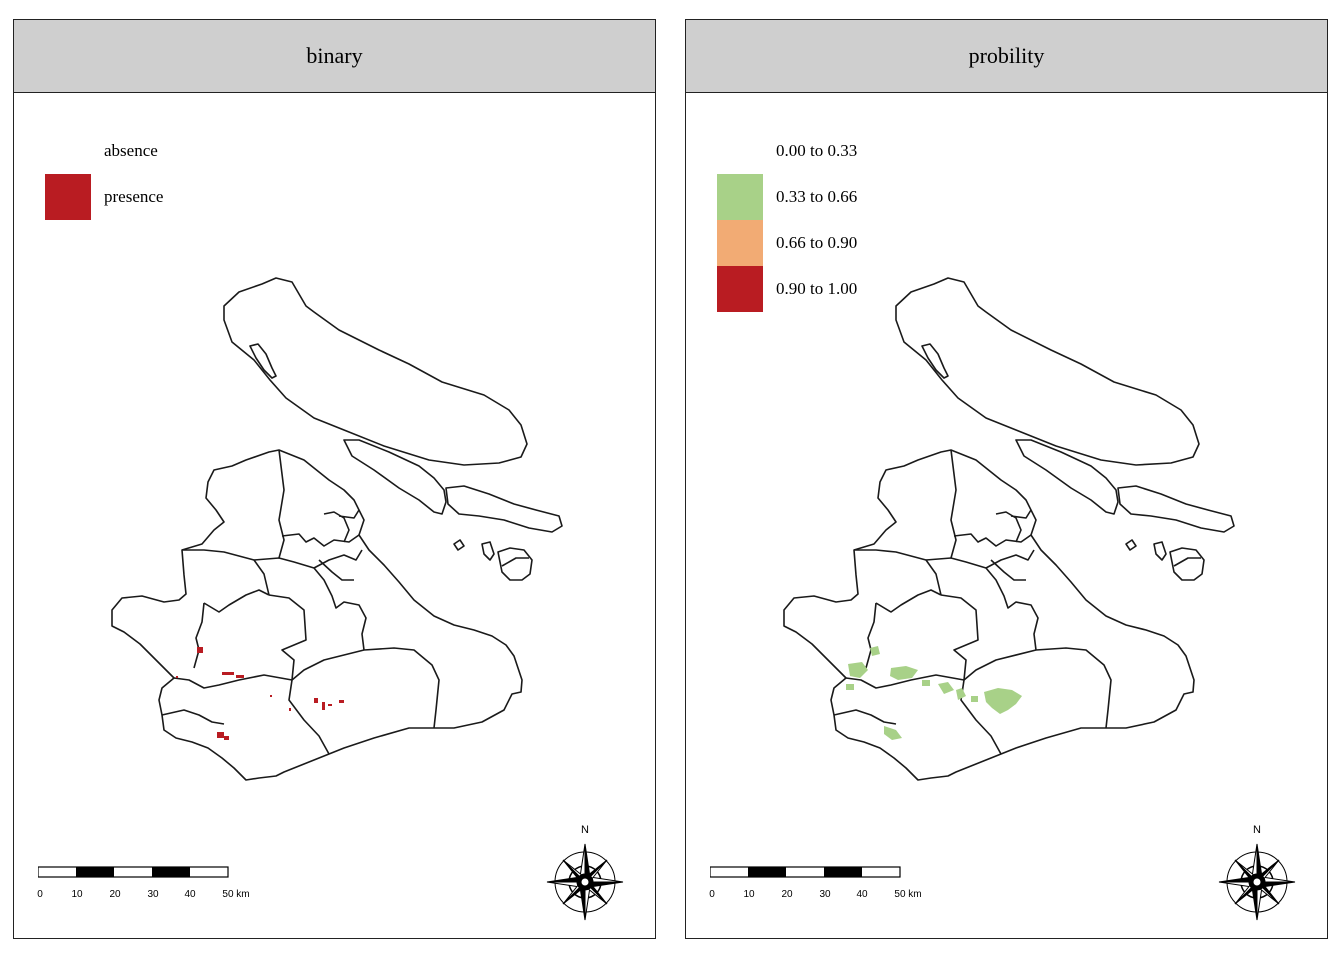 The width and height of the screenshot is (1344, 960). I want to click on map-legend: absence presence, so click(104, 174).